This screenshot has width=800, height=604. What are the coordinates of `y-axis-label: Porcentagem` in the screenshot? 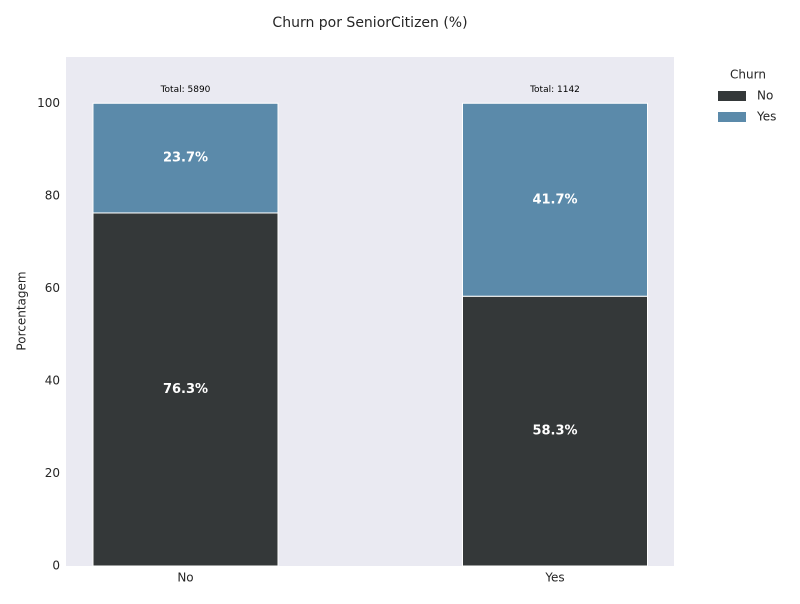 It's located at (22, 310).